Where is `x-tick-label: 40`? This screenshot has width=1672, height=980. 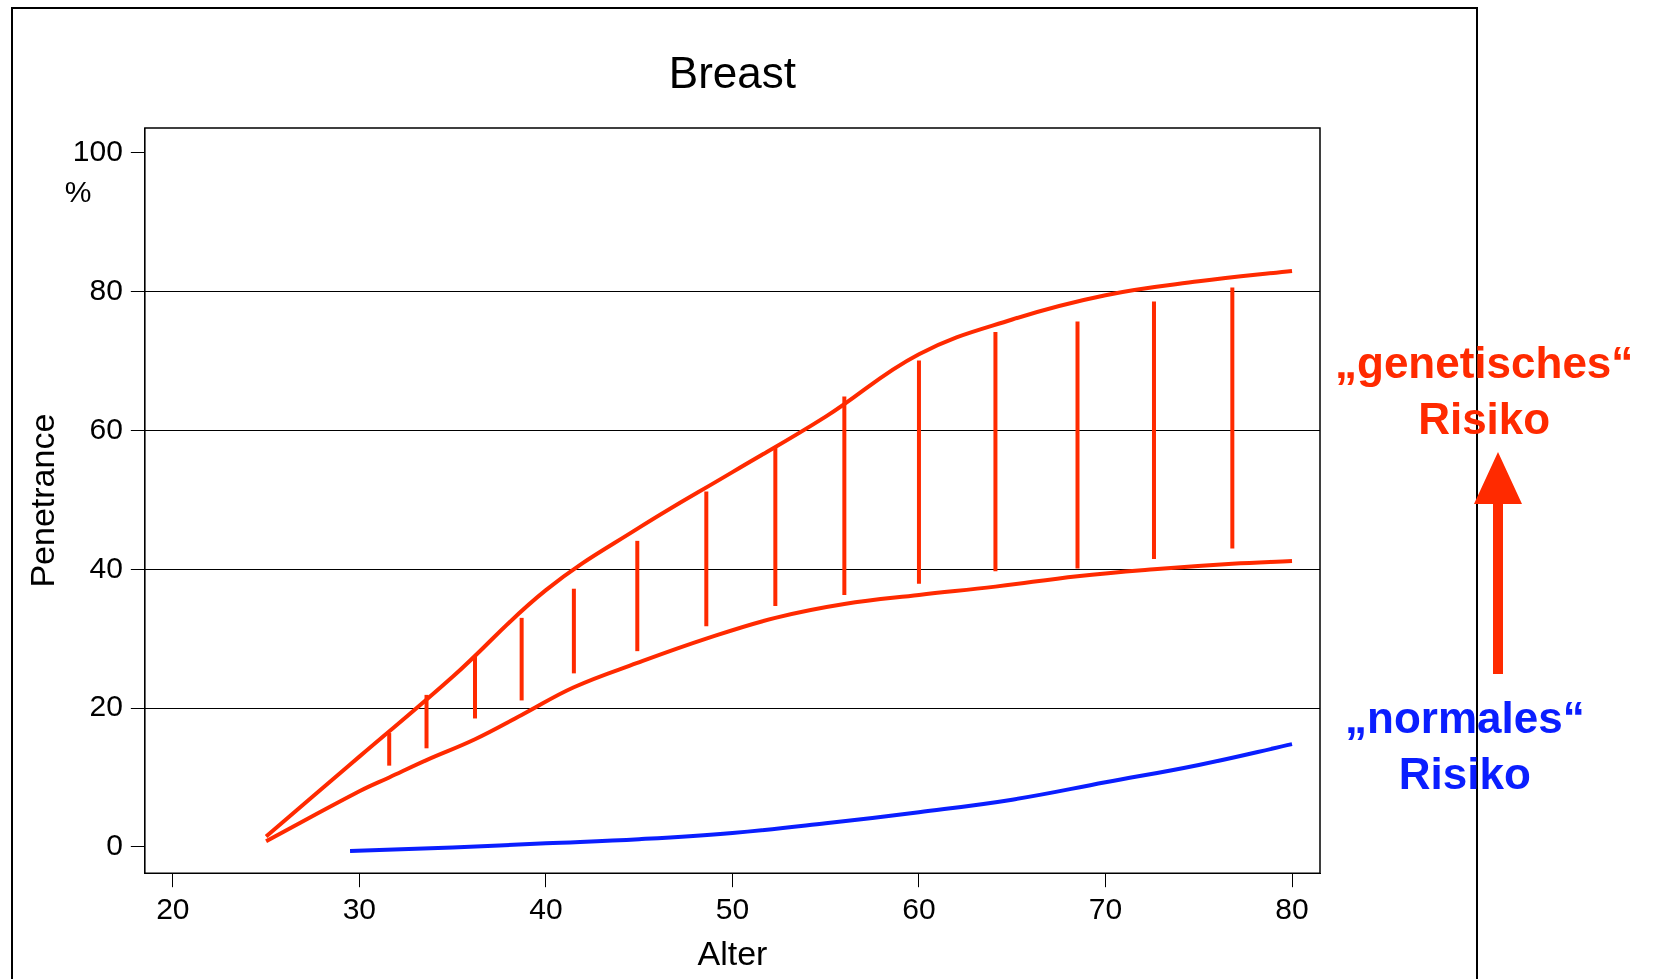 x-tick-label: 40 is located at coordinates (546, 909).